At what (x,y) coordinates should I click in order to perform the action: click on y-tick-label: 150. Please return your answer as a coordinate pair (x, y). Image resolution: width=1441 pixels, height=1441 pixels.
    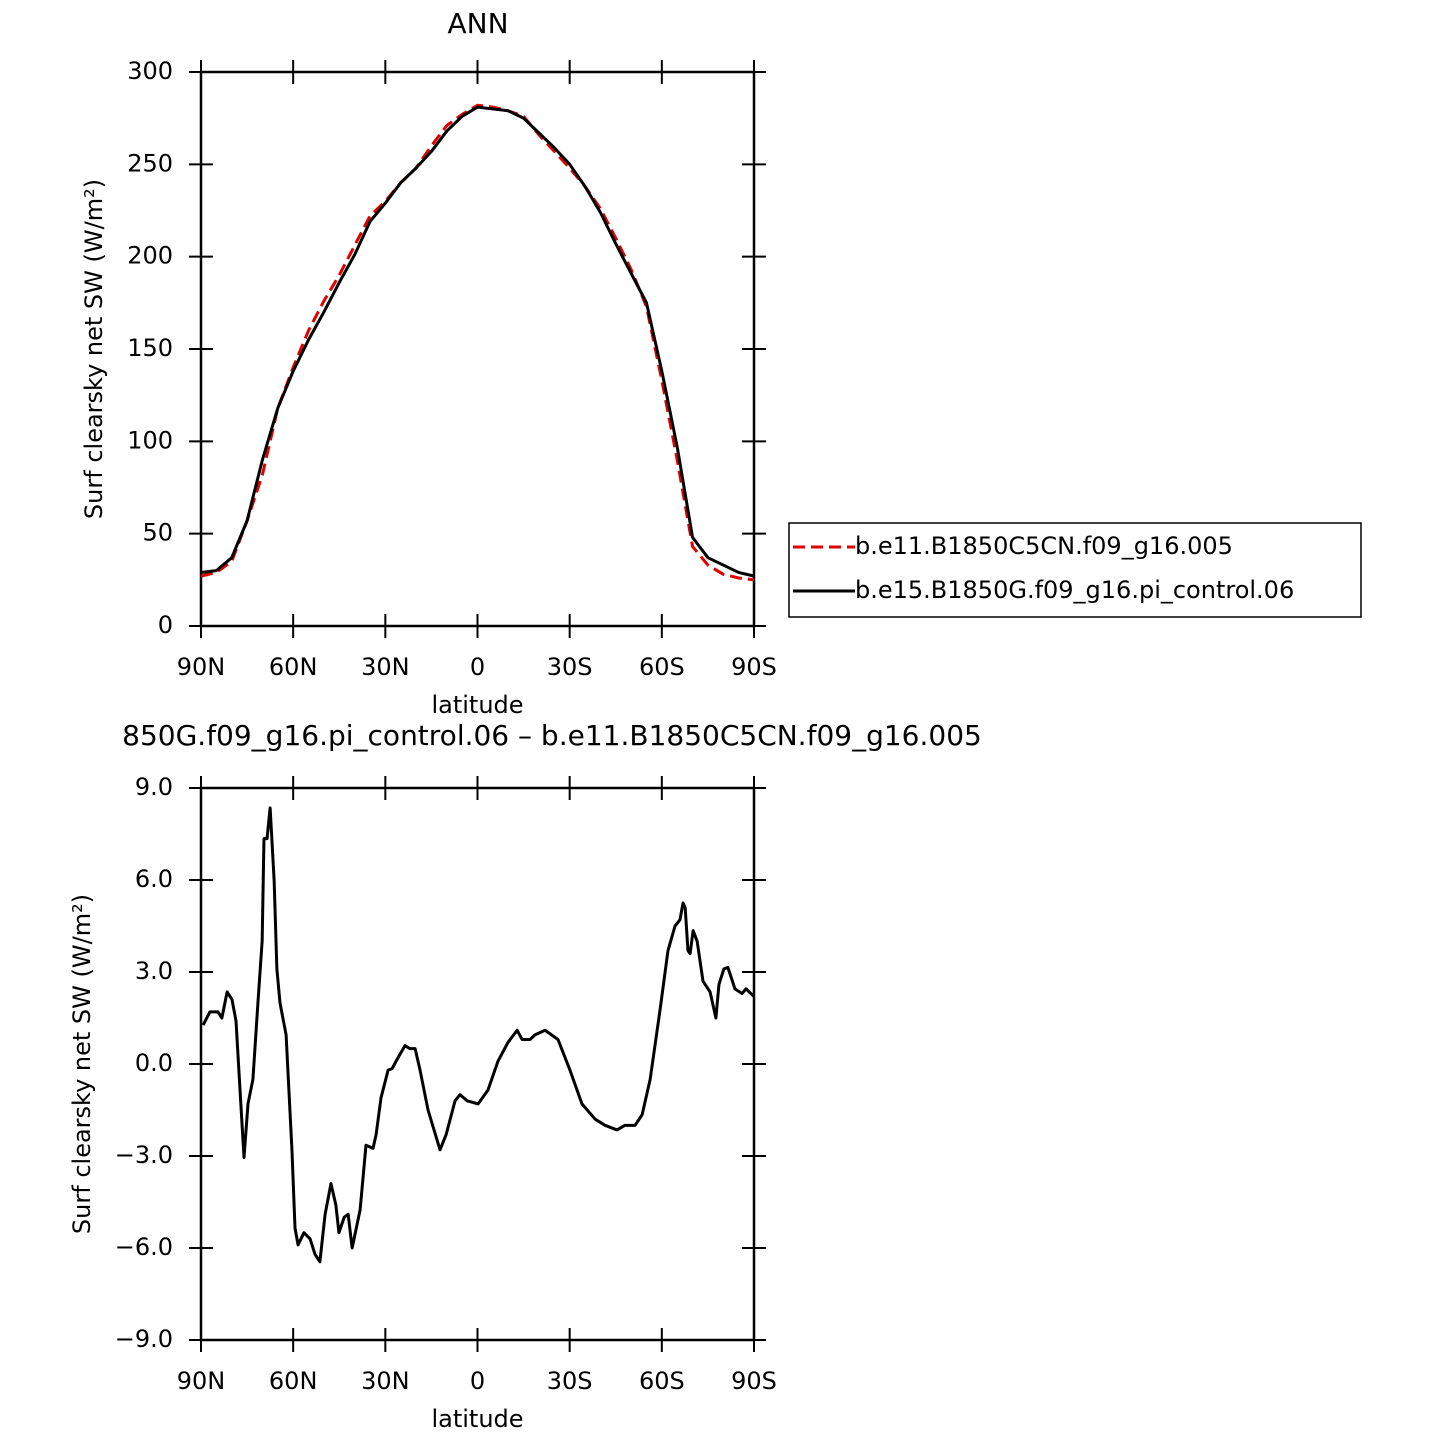
    Looking at the image, I should click on (150, 348).